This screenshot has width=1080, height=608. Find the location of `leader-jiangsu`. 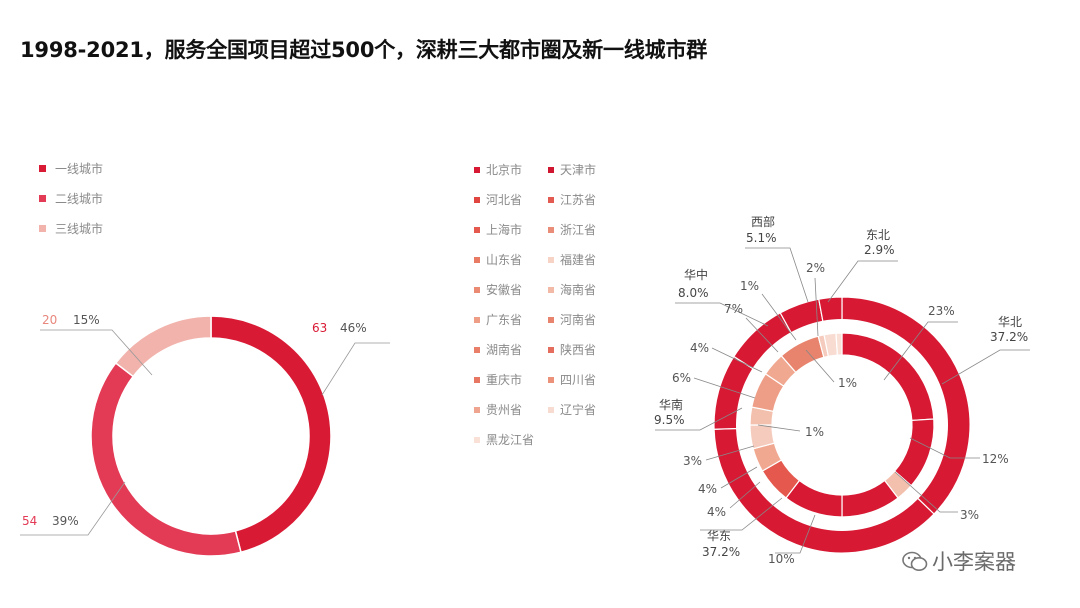

leader-jiangsu is located at coordinates (795, 534).